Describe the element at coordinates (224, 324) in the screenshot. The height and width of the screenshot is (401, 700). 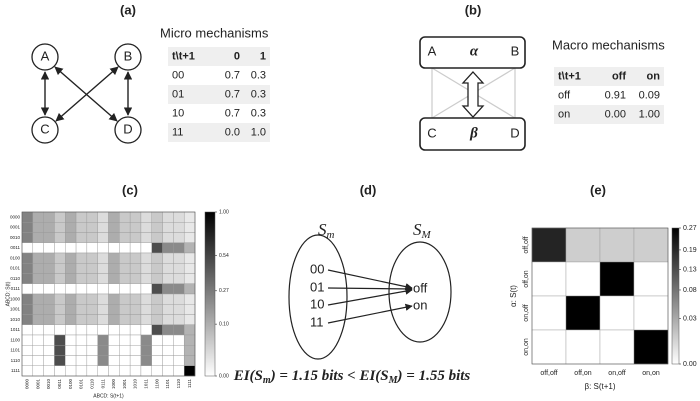
I see `colorbar-tick-label: 0.10` at that location.